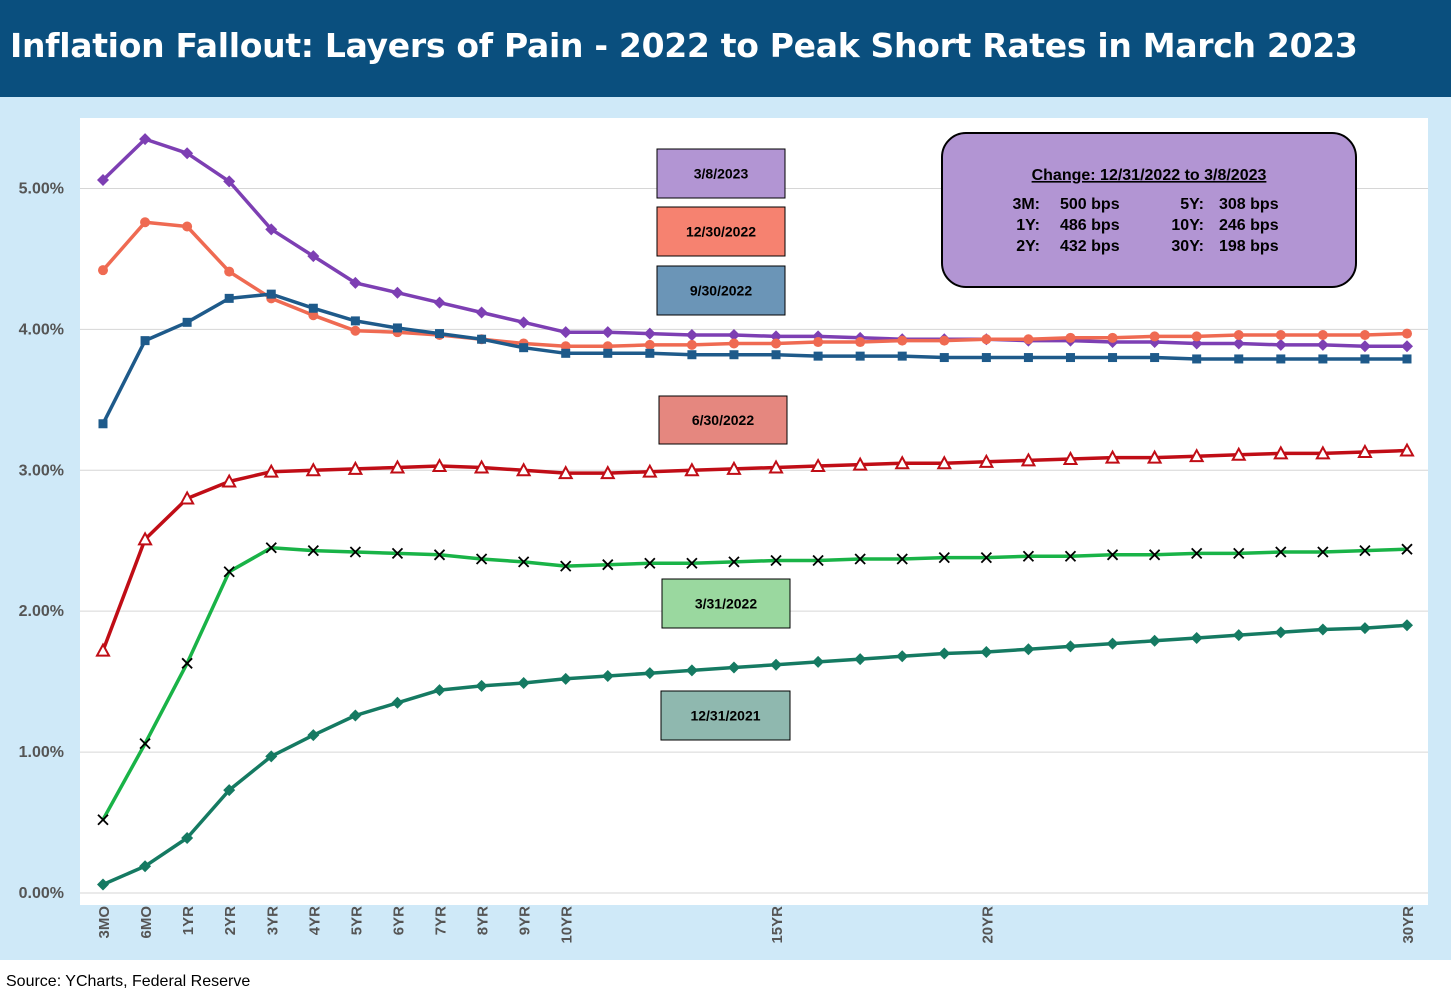 Image resolution: width=1451 pixels, height=1000 pixels. Describe the element at coordinates (1187, 246) in the screenshot. I see `annotation-tenor: 30Y:` at that location.